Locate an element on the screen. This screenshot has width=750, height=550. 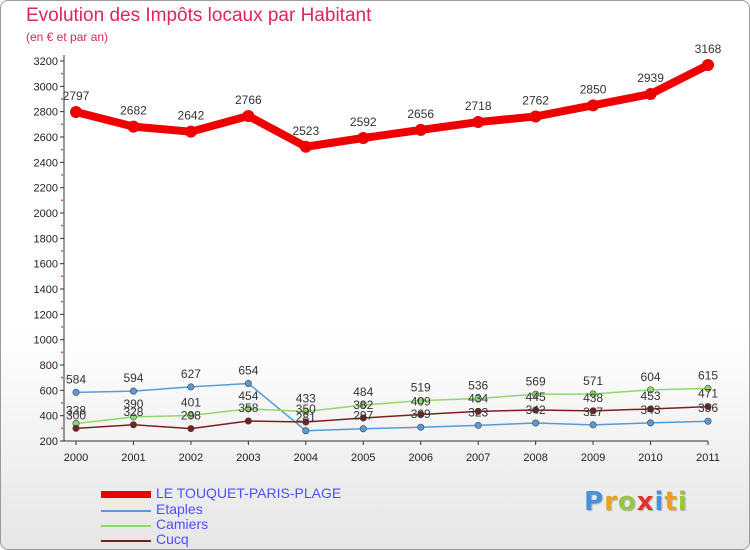
legend-label-le-touquet: LE TOUQUET-PARIS-PLAGE is located at coordinates (249, 493).